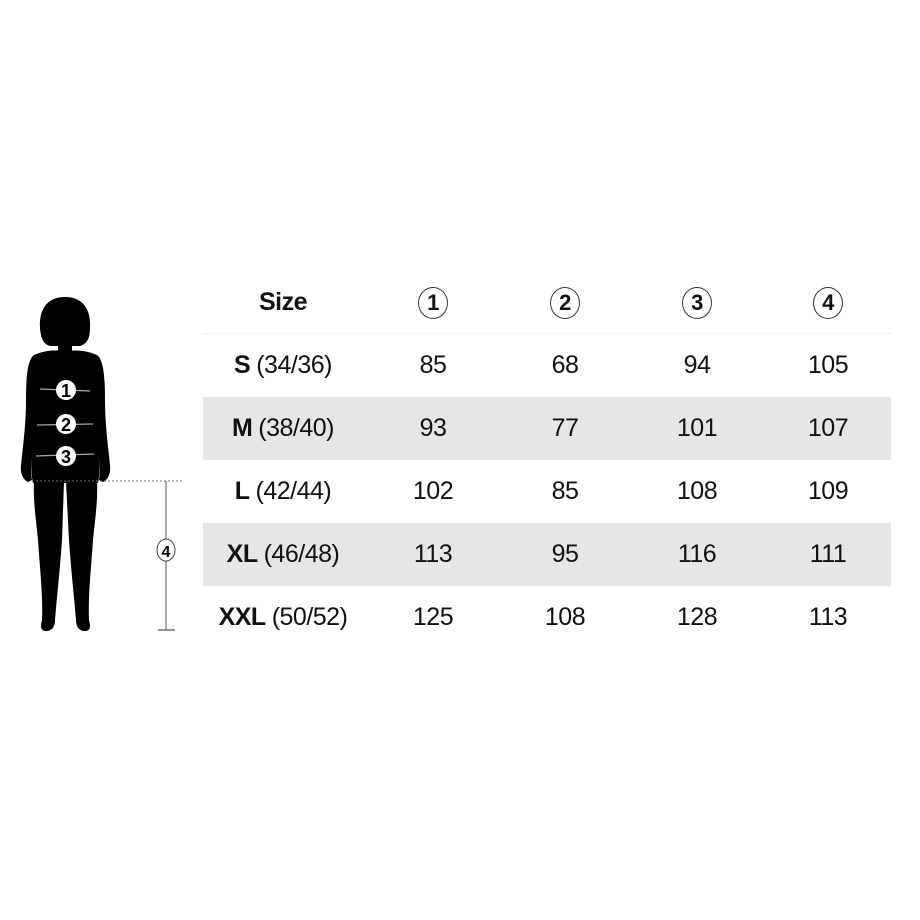 The width and height of the screenshot is (920, 920). I want to click on marker-2: 2, so click(66, 424).